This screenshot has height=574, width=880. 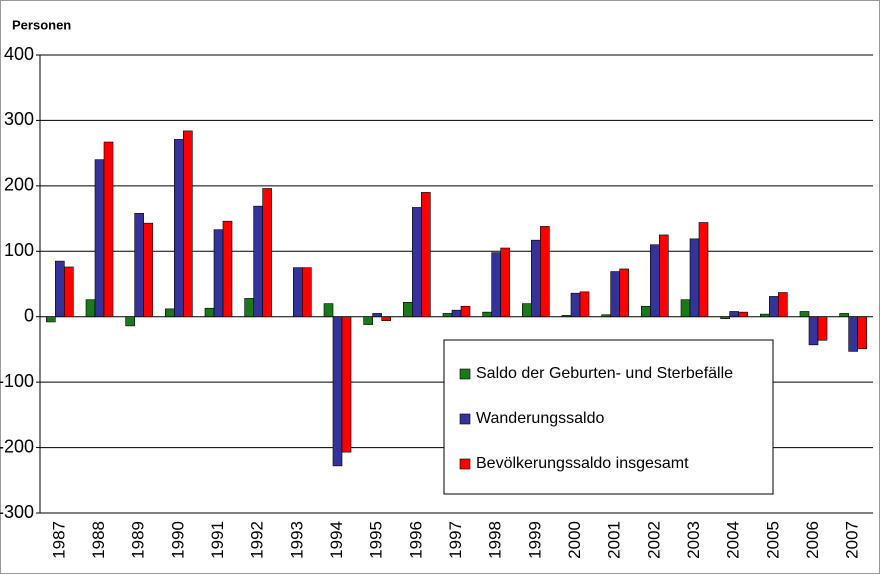 I want to click on x-tick-label: 1998, so click(x=495, y=540).